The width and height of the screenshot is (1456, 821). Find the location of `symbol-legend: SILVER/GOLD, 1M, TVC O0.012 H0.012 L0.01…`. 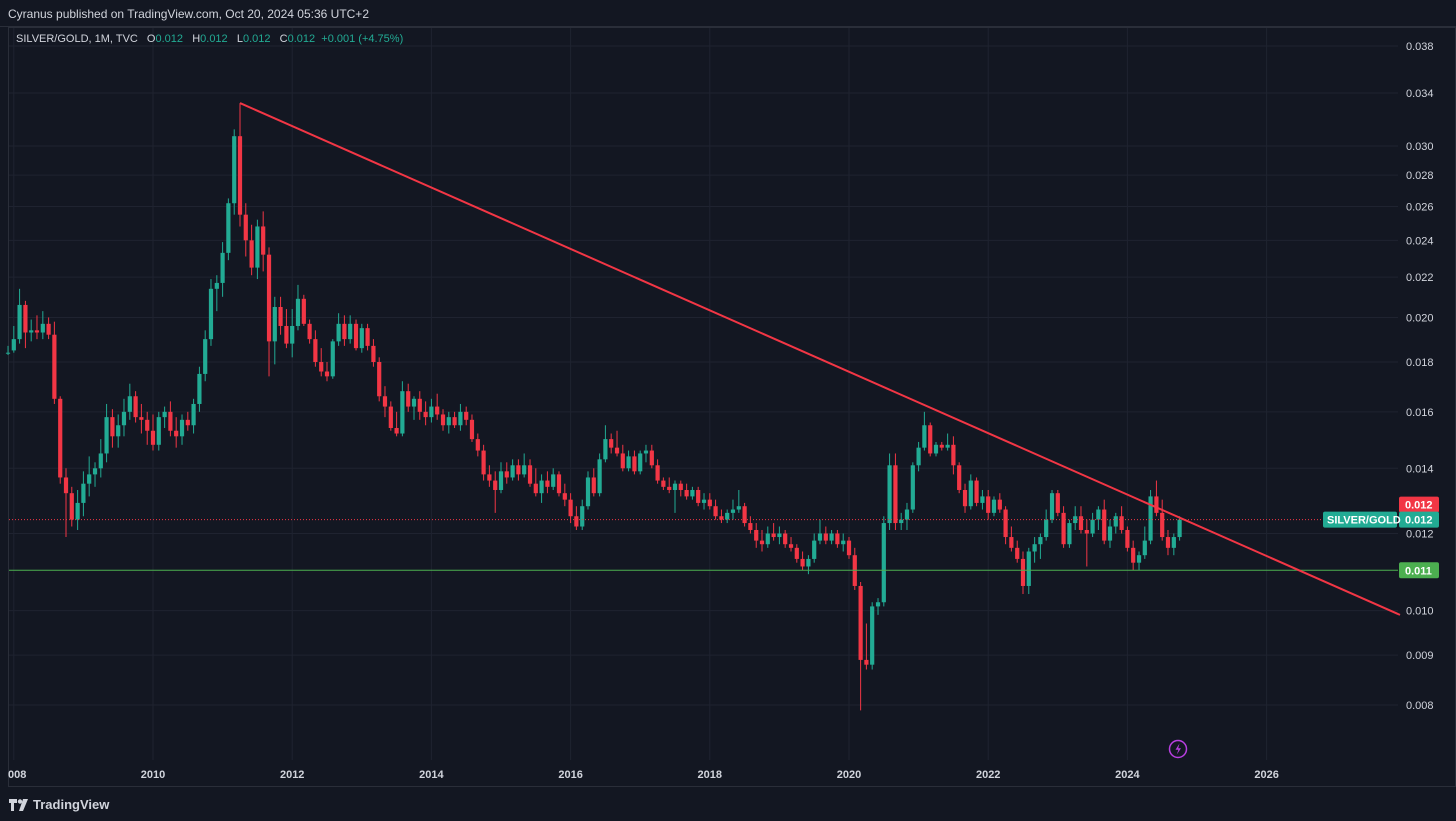

symbol-legend: SILVER/GOLD, 1M, TVC O0.012 H0.012 L0.01… is located at coordinates (209, 39).